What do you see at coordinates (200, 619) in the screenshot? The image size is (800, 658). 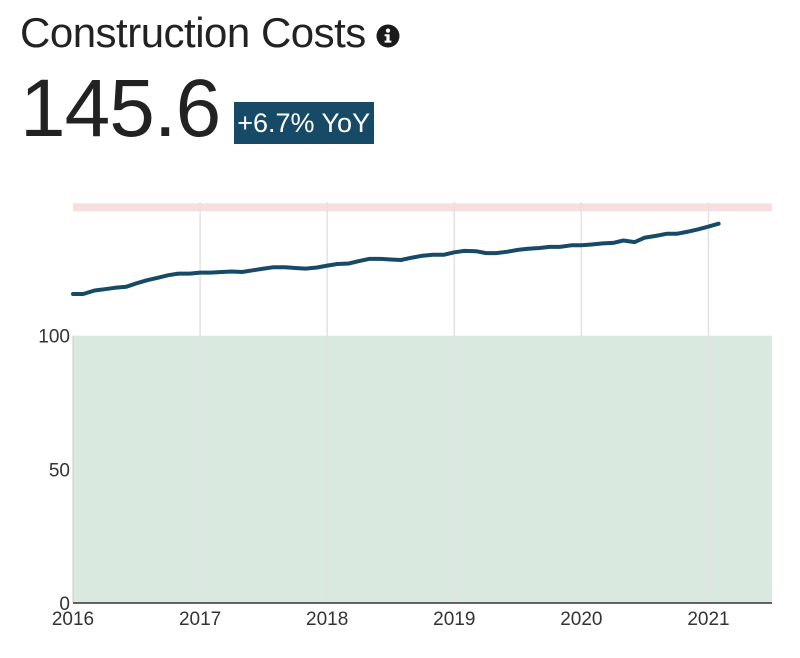 I see `x-tick-label-2017: 2017` at bounding box center [200, 619].